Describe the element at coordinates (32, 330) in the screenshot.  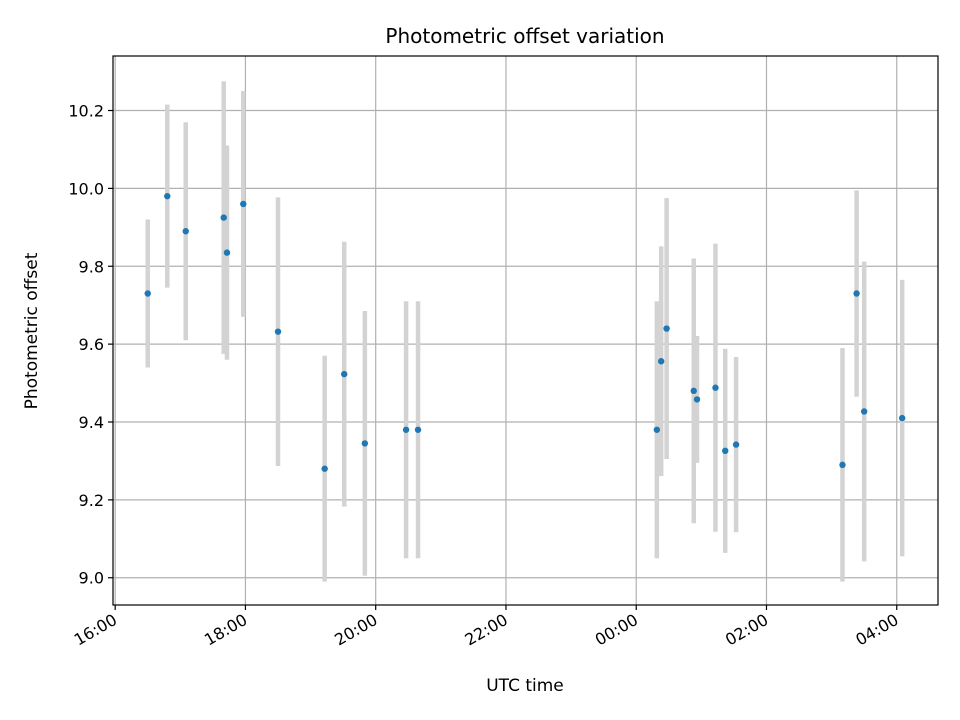
I see `y-axis-label: Photometric offset` at that location.